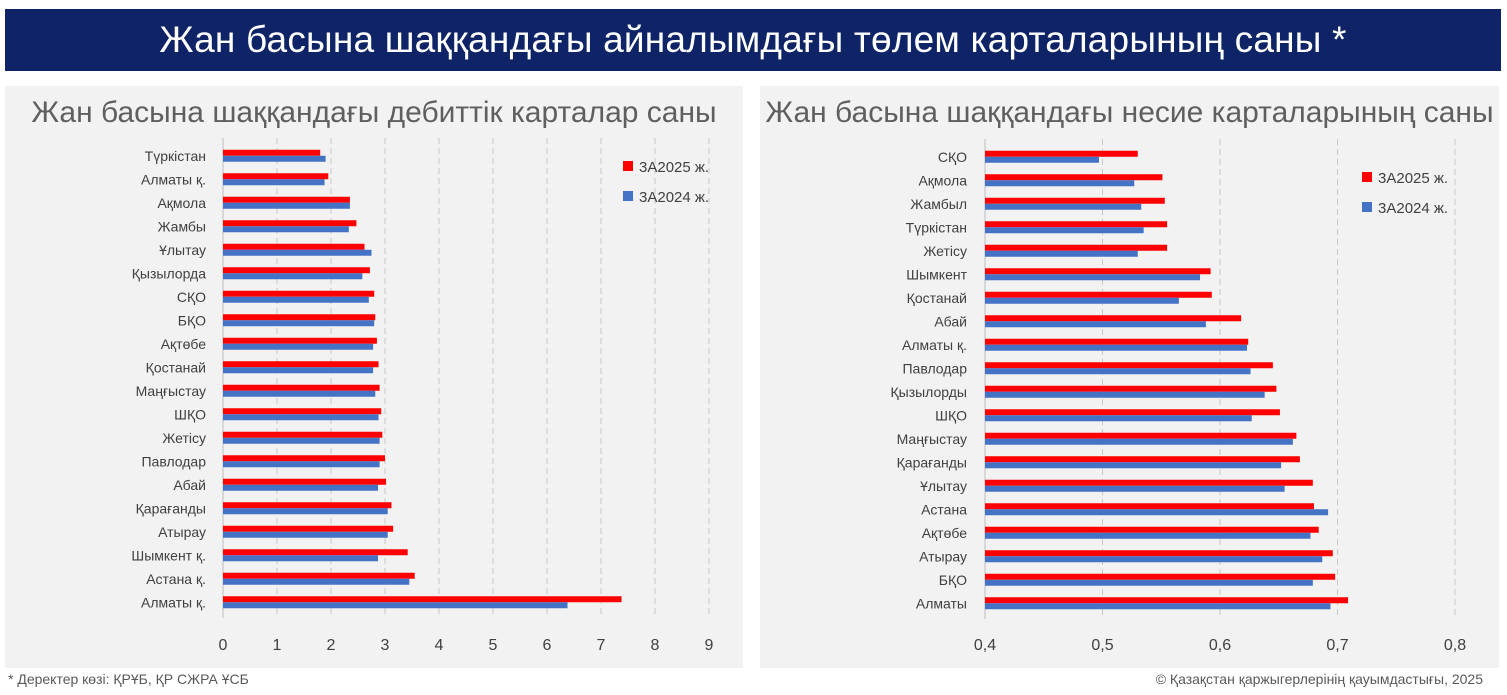 The height and width of the screenshot is (695, 1507). Describe the element at coordinates (1102, 645) in the screenshot. I see `x-tick-label: 0,5` at that location.